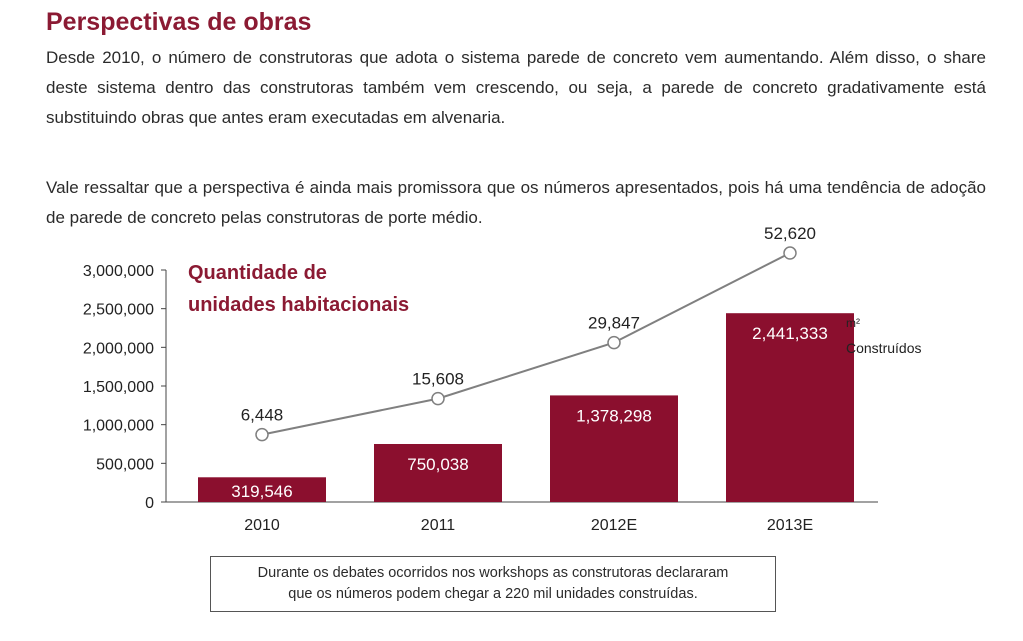 Image resolution: width=1023 pixels, height=641 pixels. I want to click on line-data-label: 6,448, so click(262, 415).